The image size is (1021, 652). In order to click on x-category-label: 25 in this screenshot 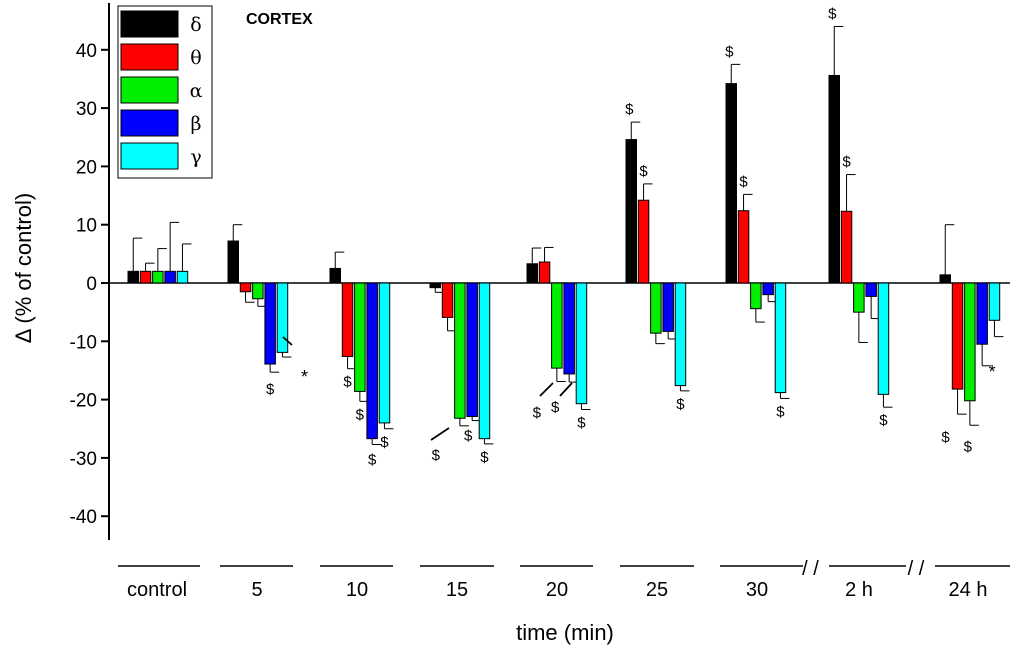, I will do `click(657, 590)`.